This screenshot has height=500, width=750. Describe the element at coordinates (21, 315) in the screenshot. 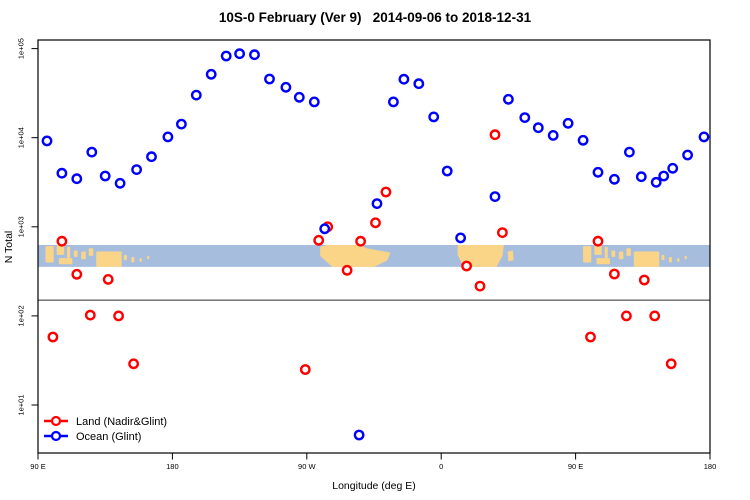

I see `y-tick-label: 1e+02` at that location.